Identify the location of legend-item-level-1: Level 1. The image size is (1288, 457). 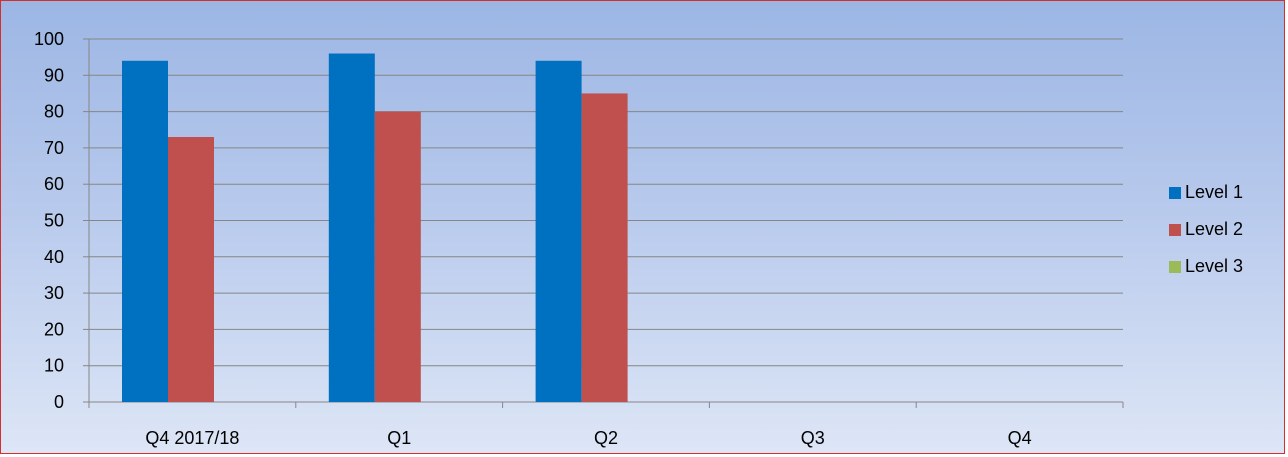
(1224, 192).